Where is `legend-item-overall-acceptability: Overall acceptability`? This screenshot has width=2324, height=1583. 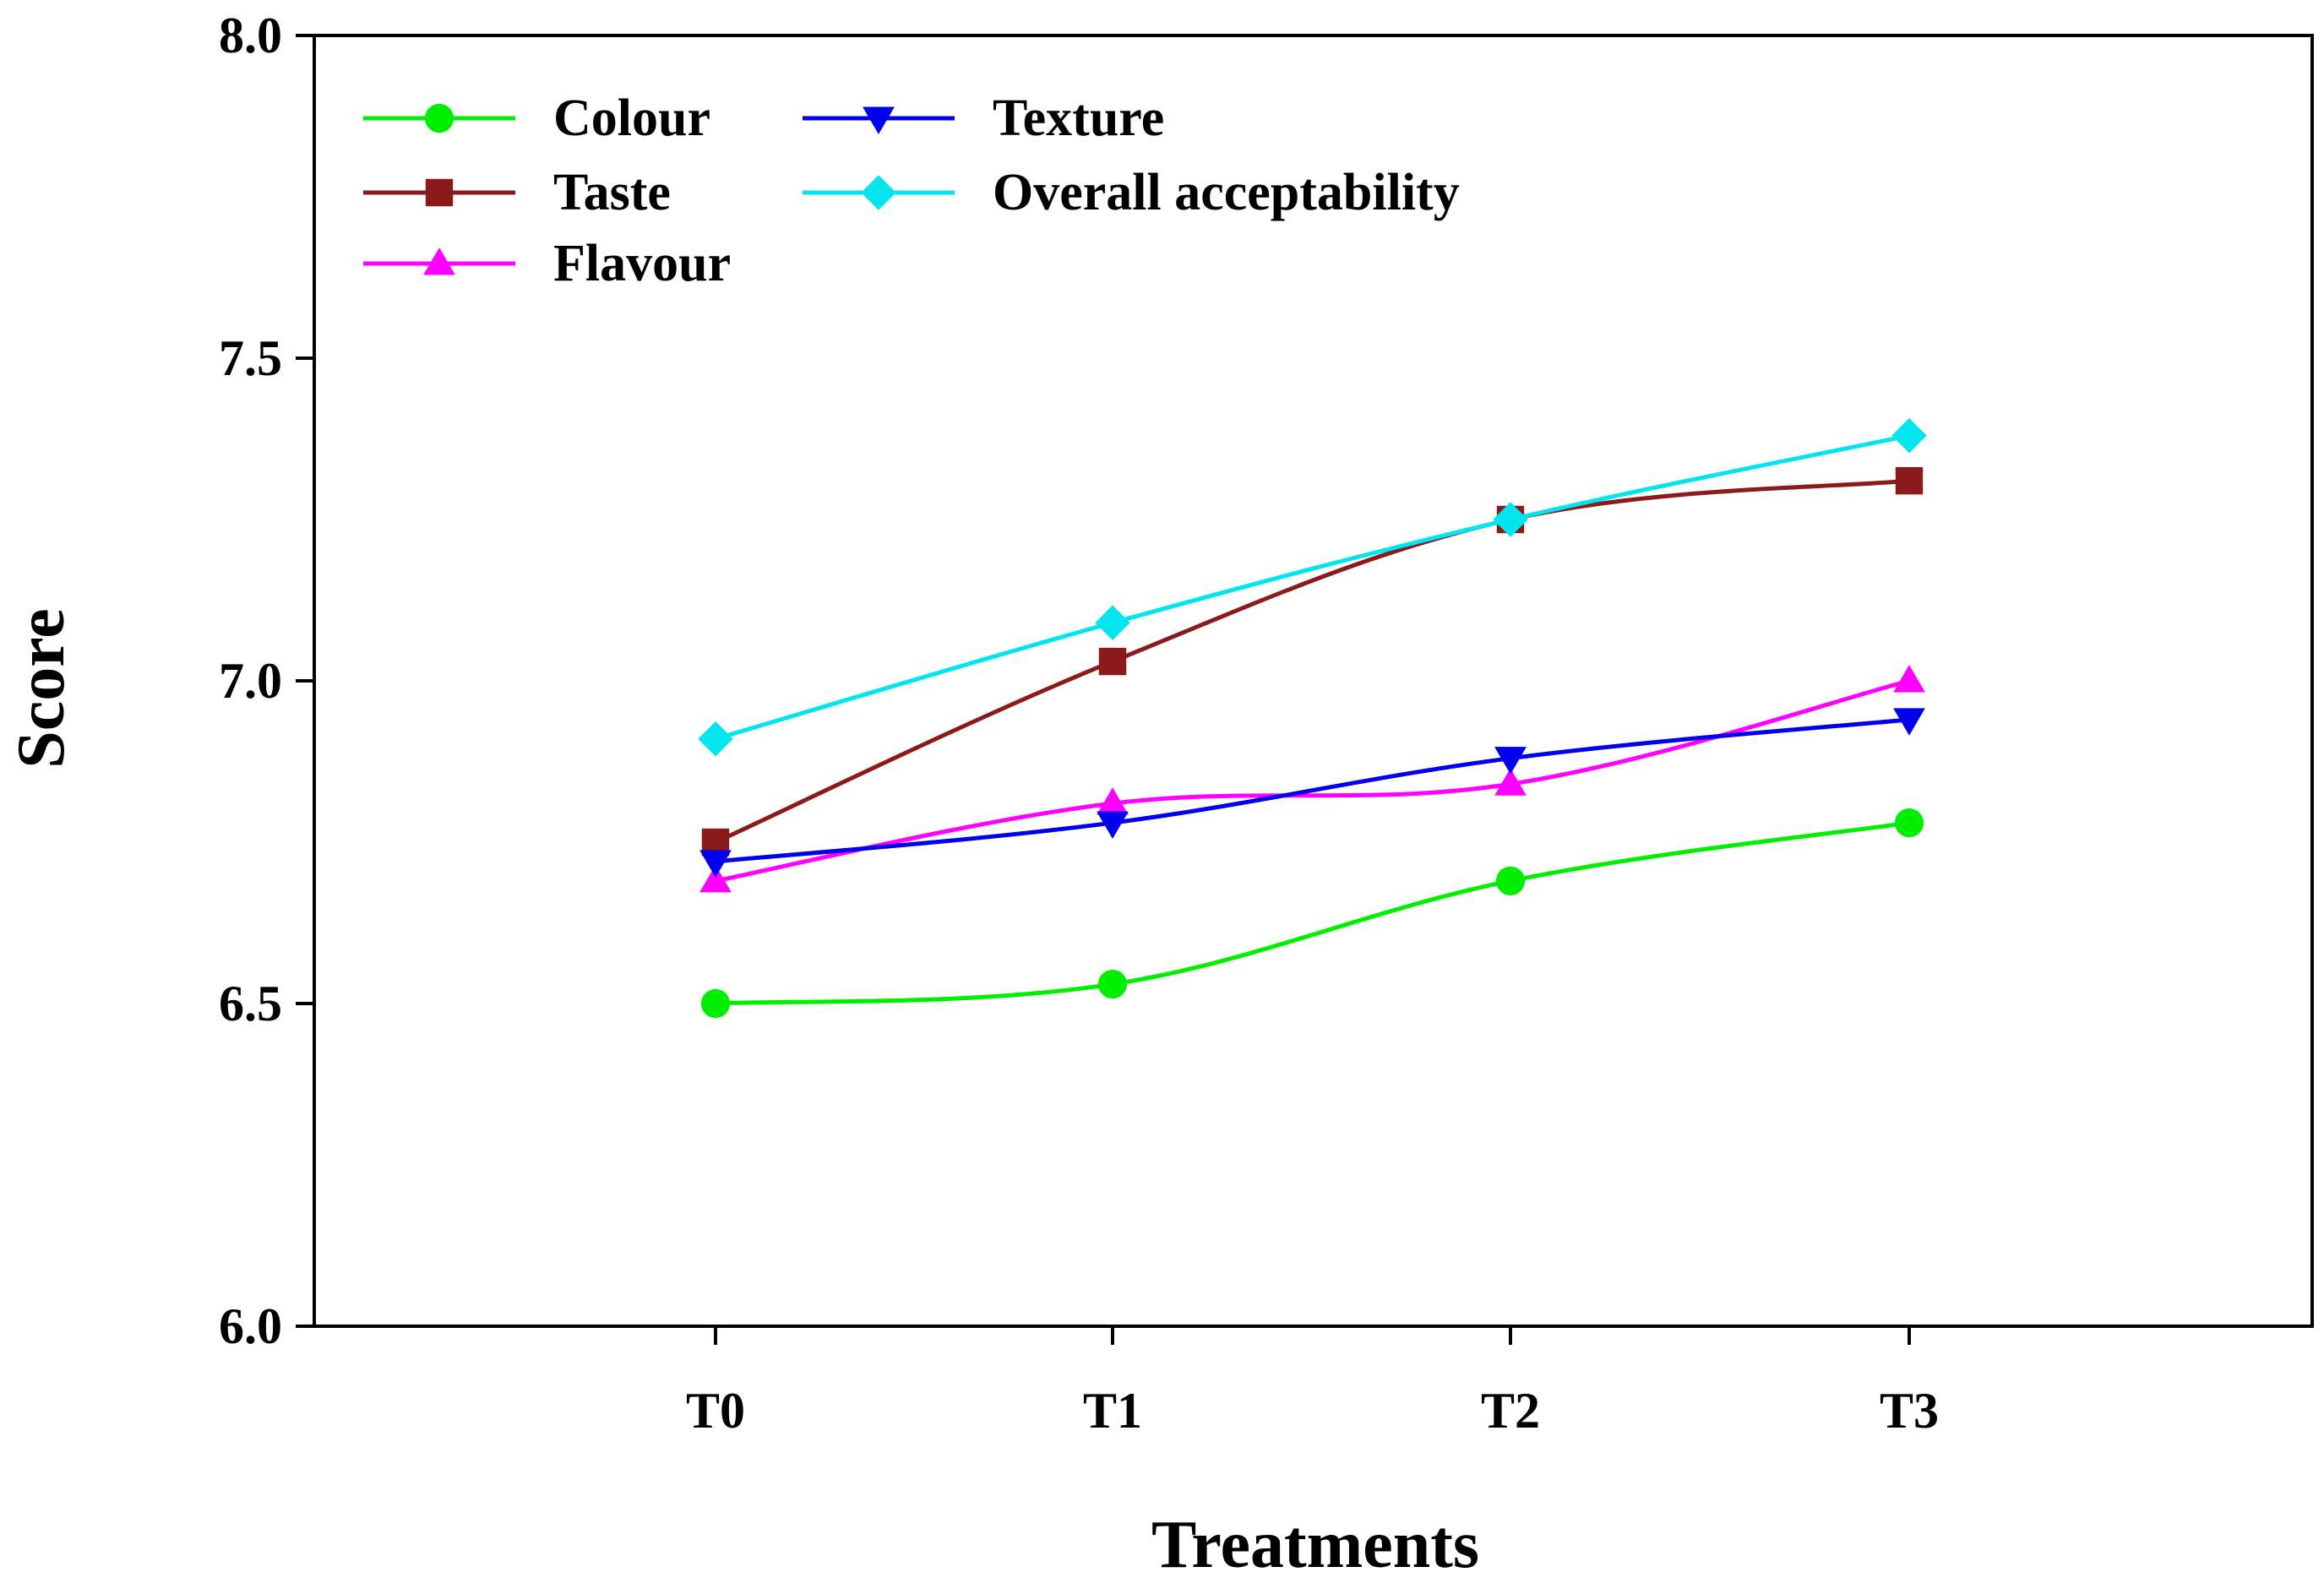
legend-item-overall-acceptability: Overall acceptability is located at coordinates (1131, 192).